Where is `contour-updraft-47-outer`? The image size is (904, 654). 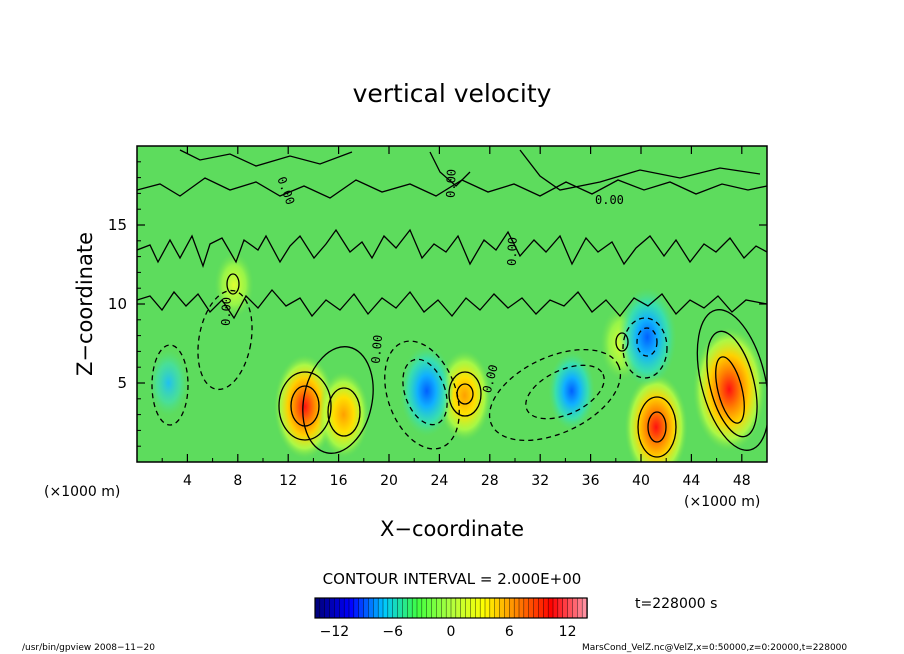
contour-updraft-47-outer is located at coordinates (731, 380).